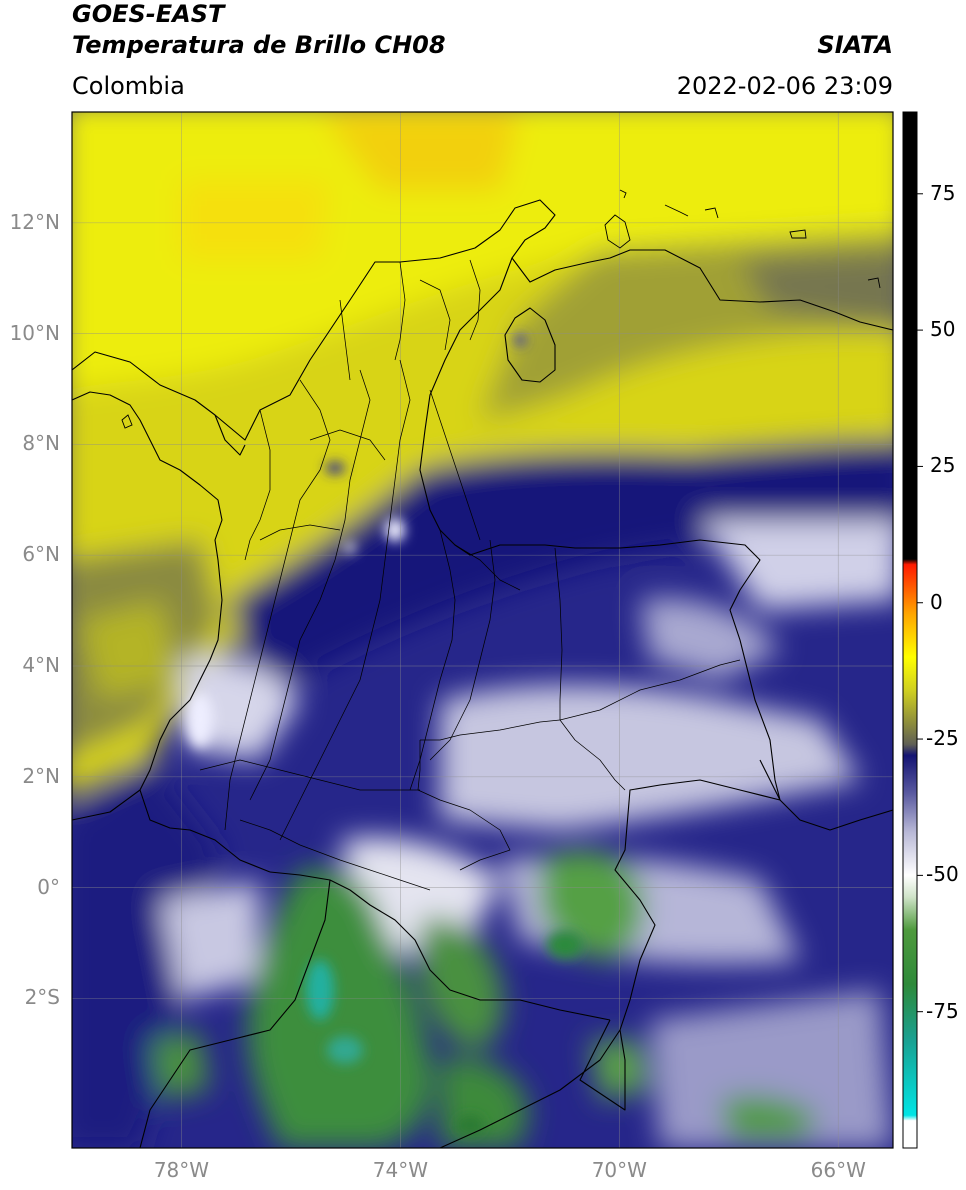 The height and width of the screenshot is (1190, 966). I want to click on border-ecuador-peru, so click(235, 1013).